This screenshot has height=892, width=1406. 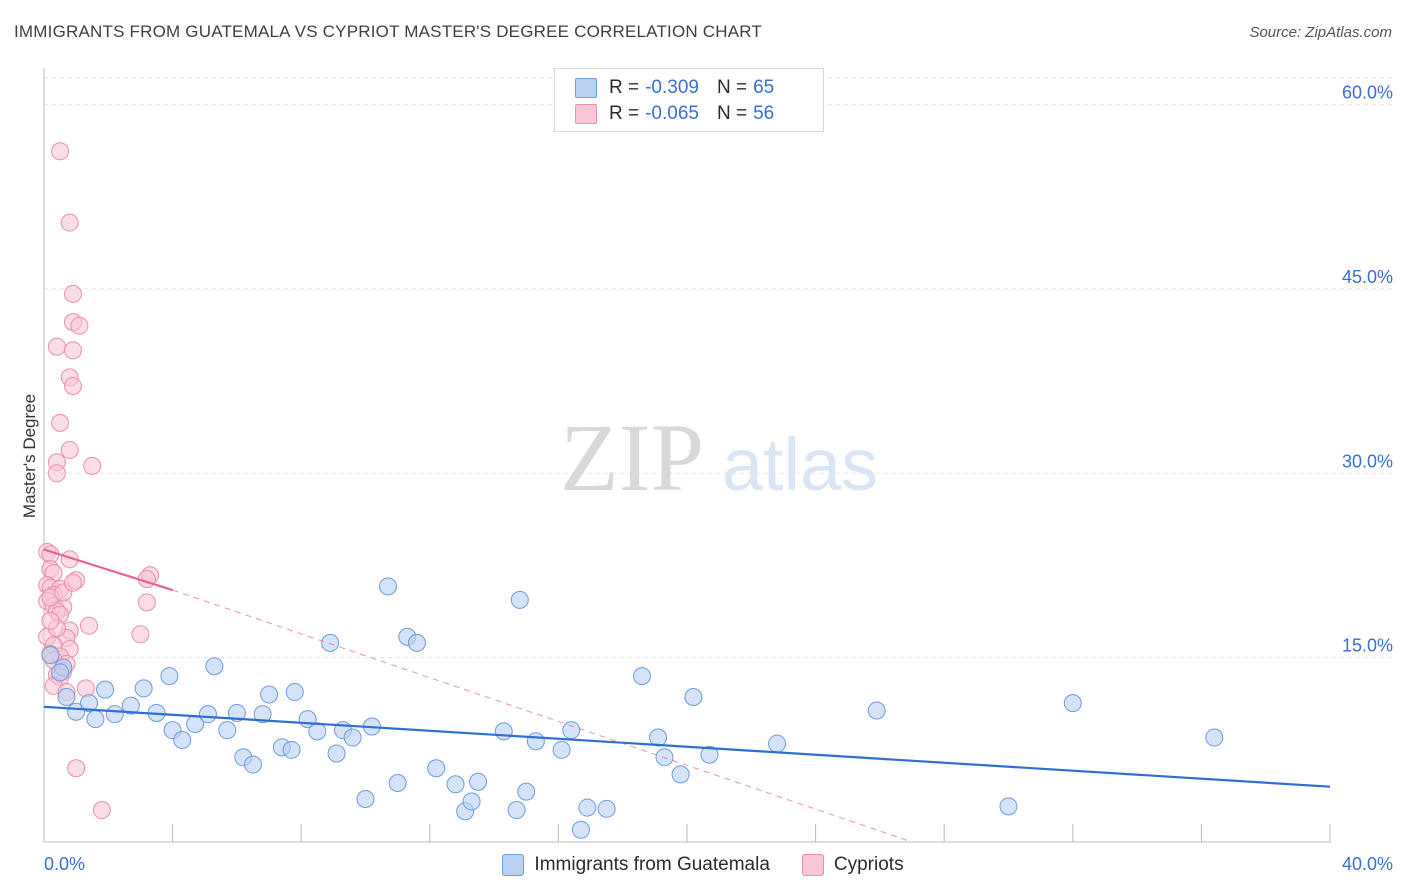 I want to click on legend-row-guatemala: R = -0.309 N = 65, so click(x=674, y=88).